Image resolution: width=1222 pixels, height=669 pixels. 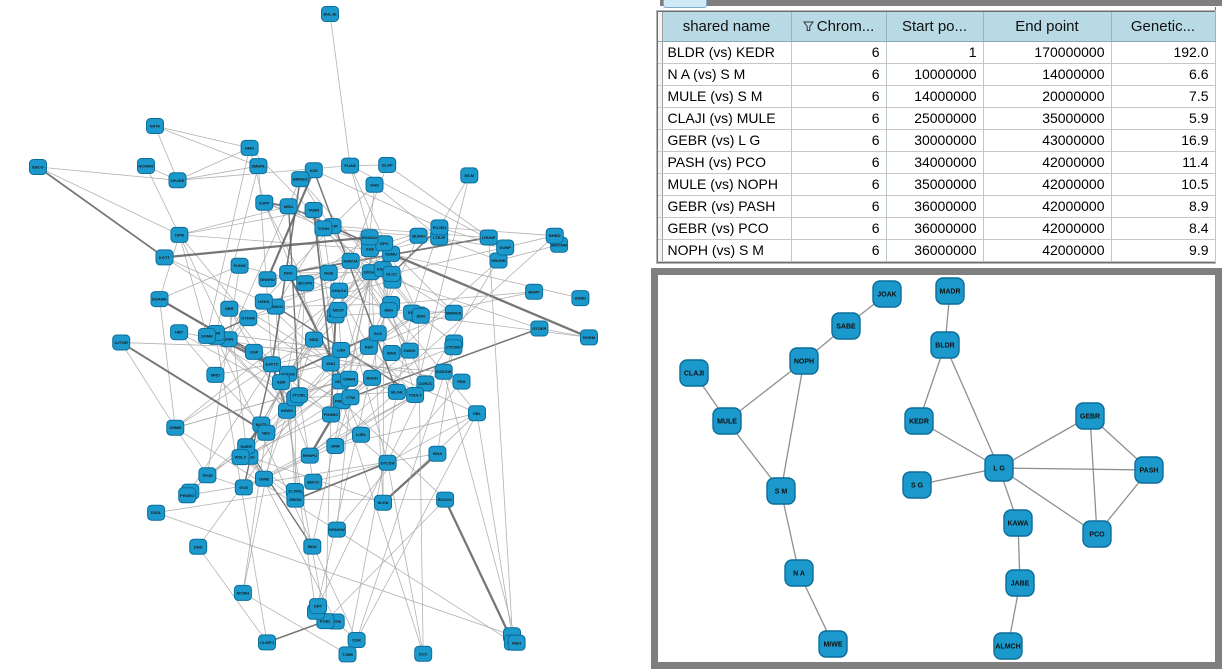 I want to click on table-cell: 35000000, so click(x=935, y=184).